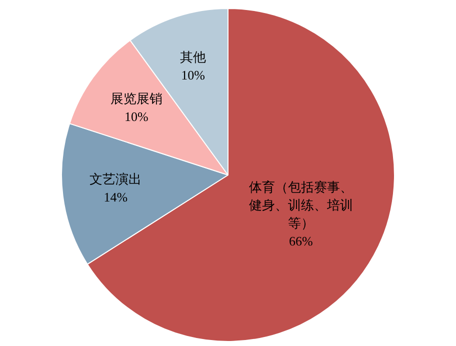 The image size is (456, 346). I want to click on slice-label: 展览展销, so click(136, 98).